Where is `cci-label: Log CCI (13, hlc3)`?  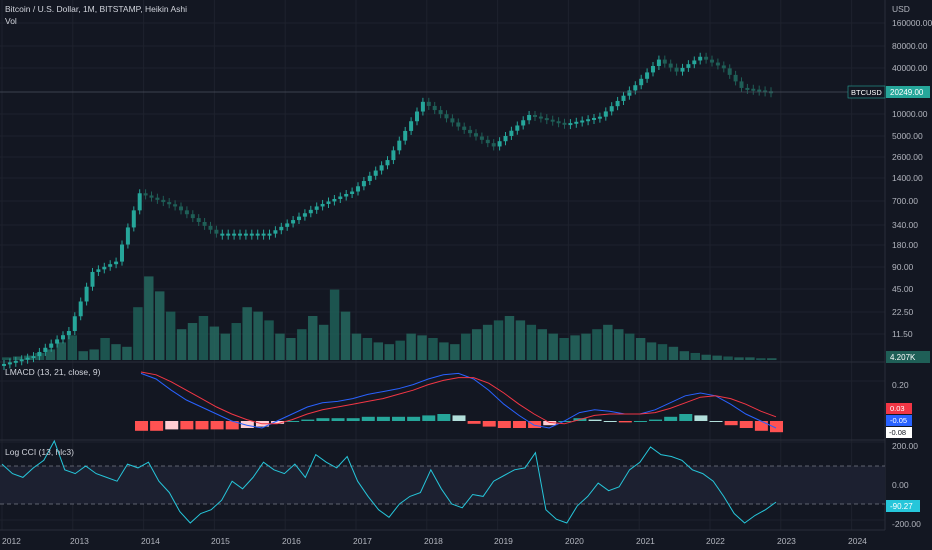
cci-label: Log CCI (13, hlc3) is located at coordinates (39, 452).